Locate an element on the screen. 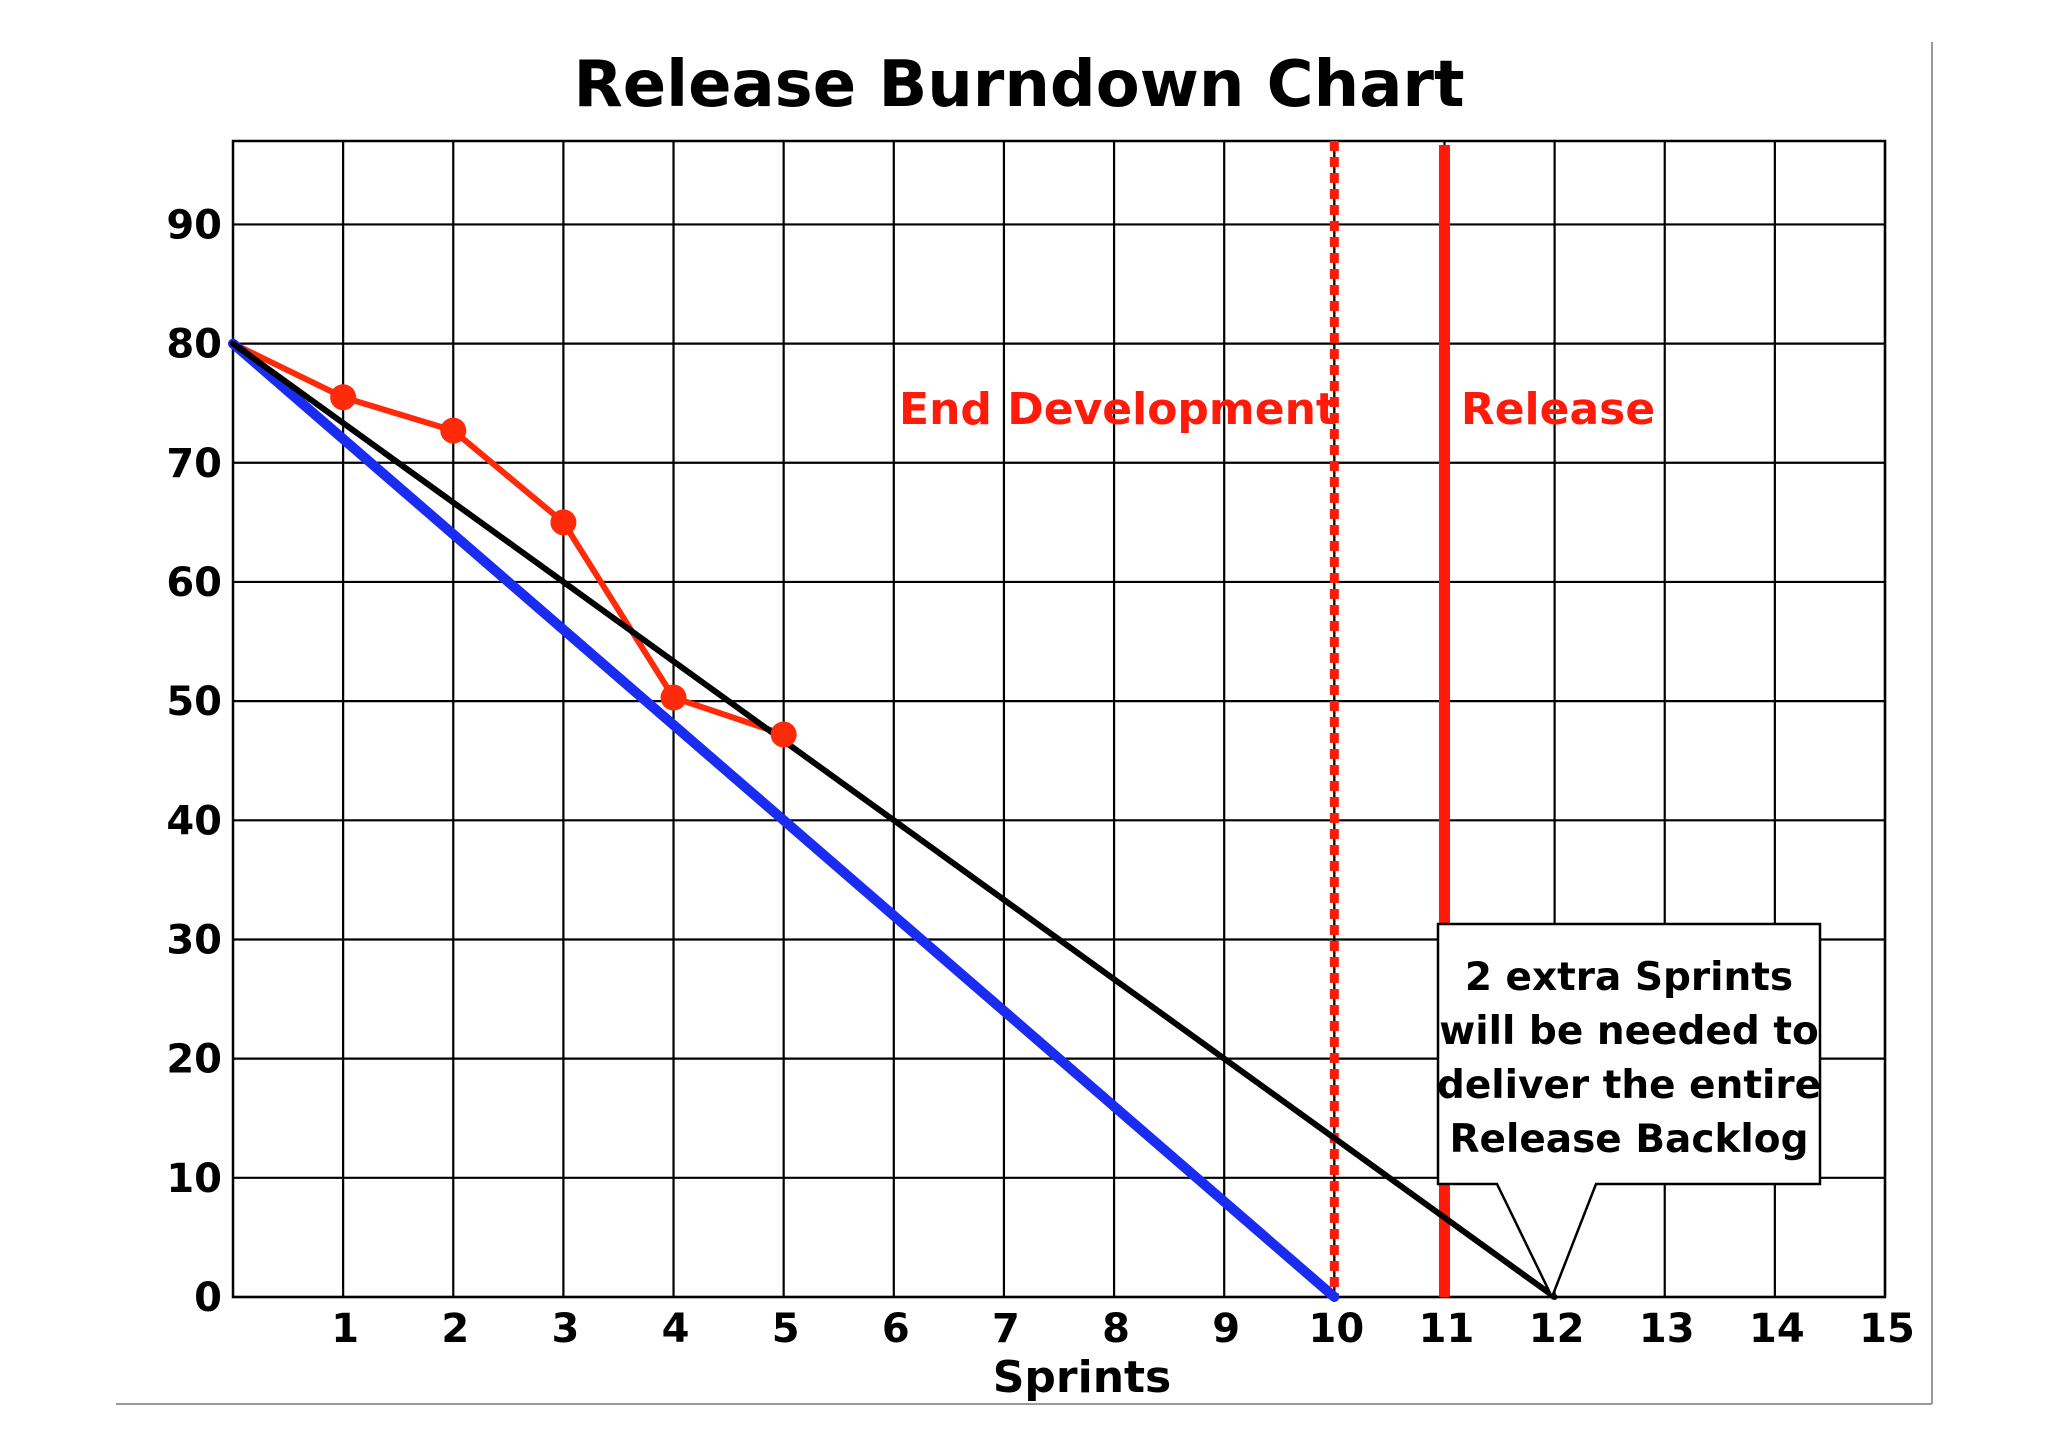 This screenshot has width=2048, height=1447. callout-line-3: deliver the entire is located at coordinates (1629, 1085).